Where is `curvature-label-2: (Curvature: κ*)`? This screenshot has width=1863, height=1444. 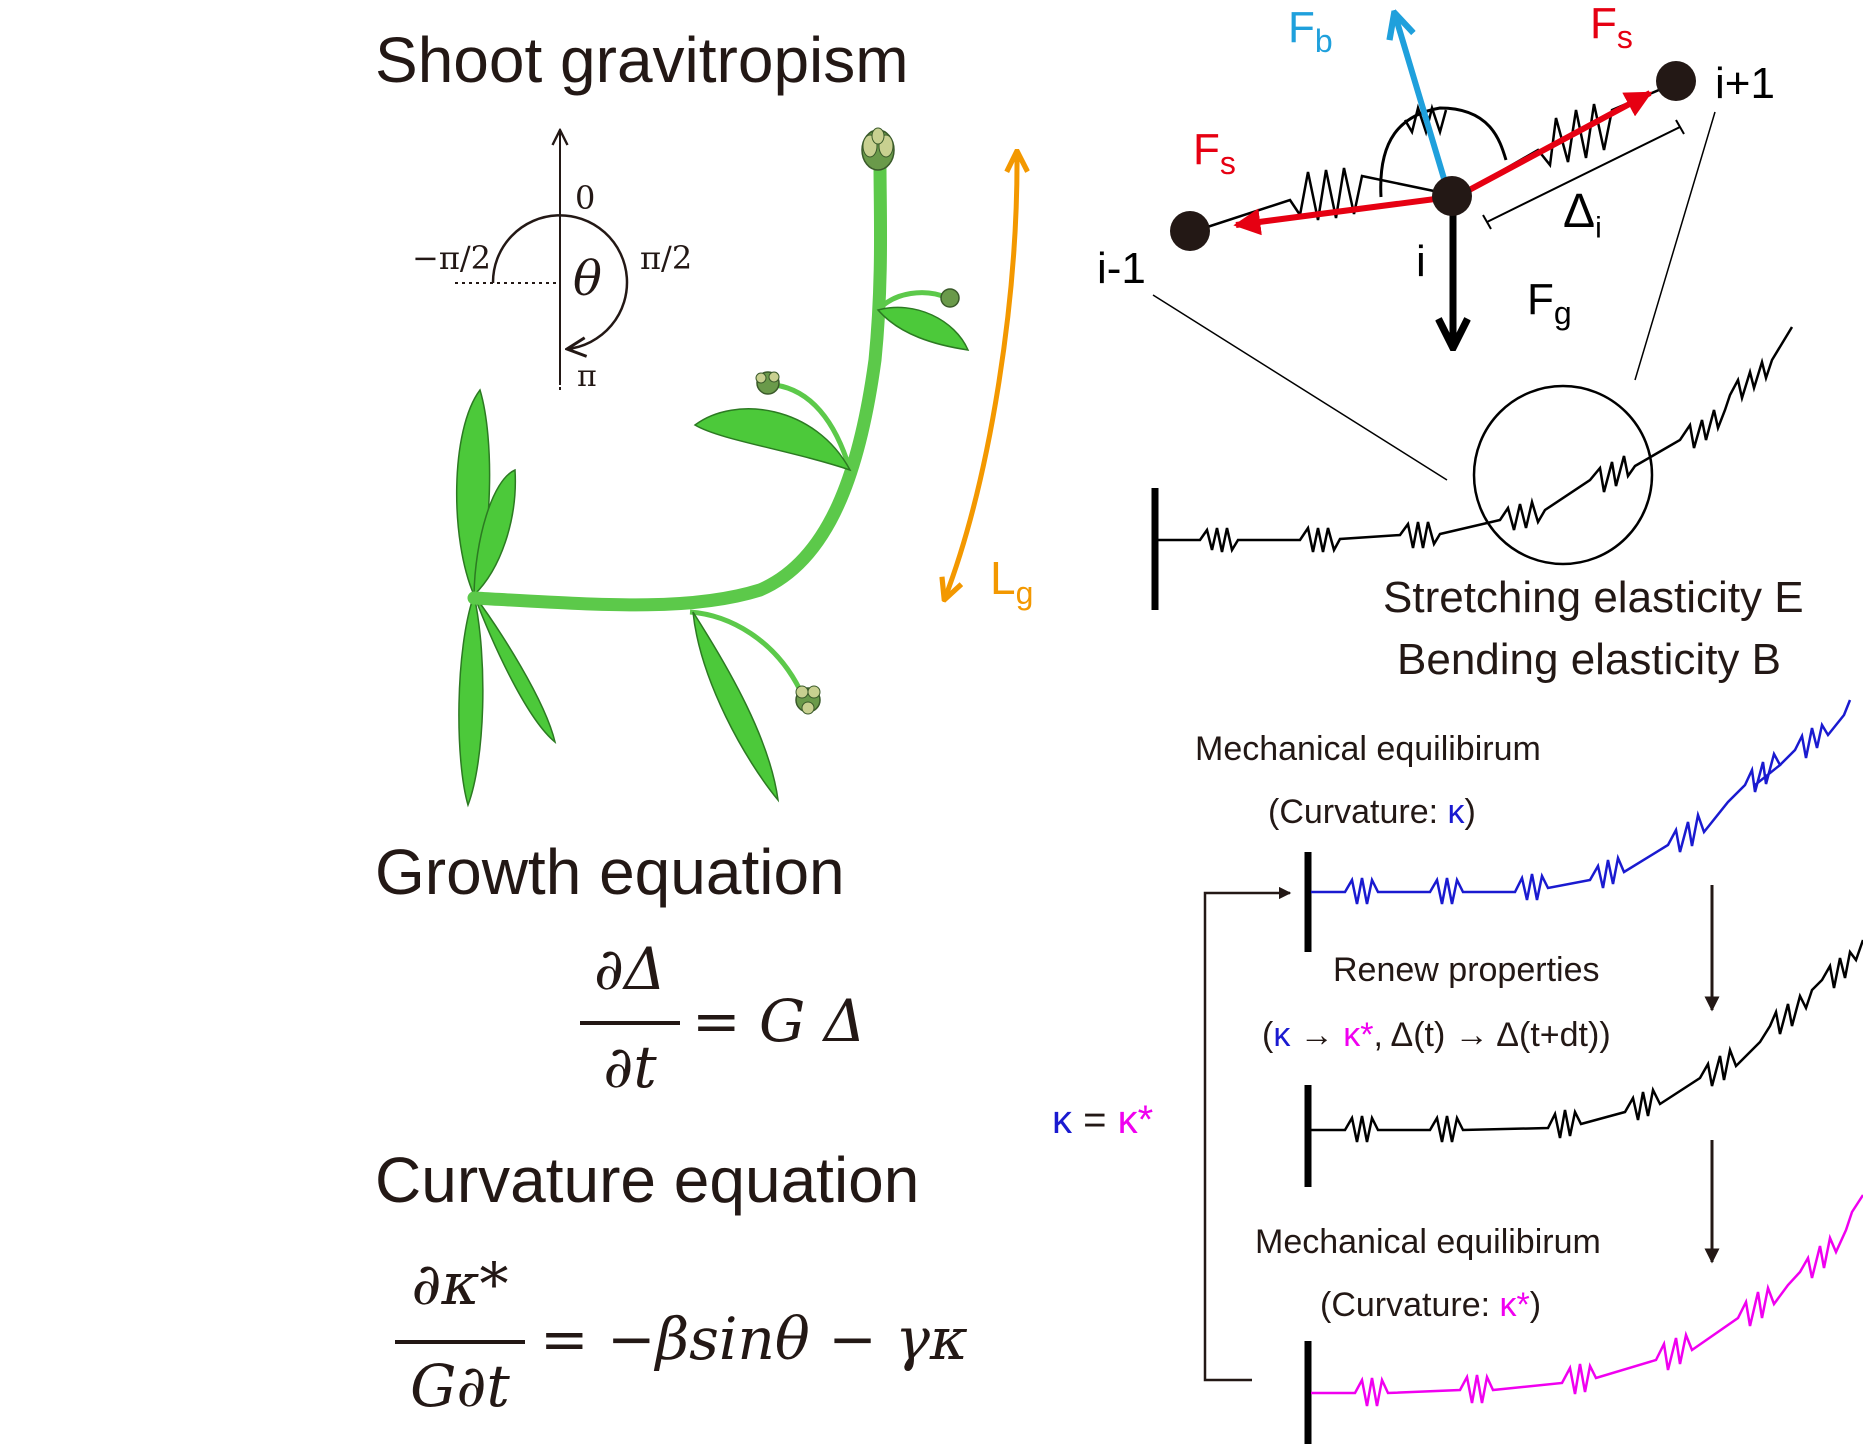
curvature-label-2: (Curvature: κ*) is located at coordinates (1431, 1305).